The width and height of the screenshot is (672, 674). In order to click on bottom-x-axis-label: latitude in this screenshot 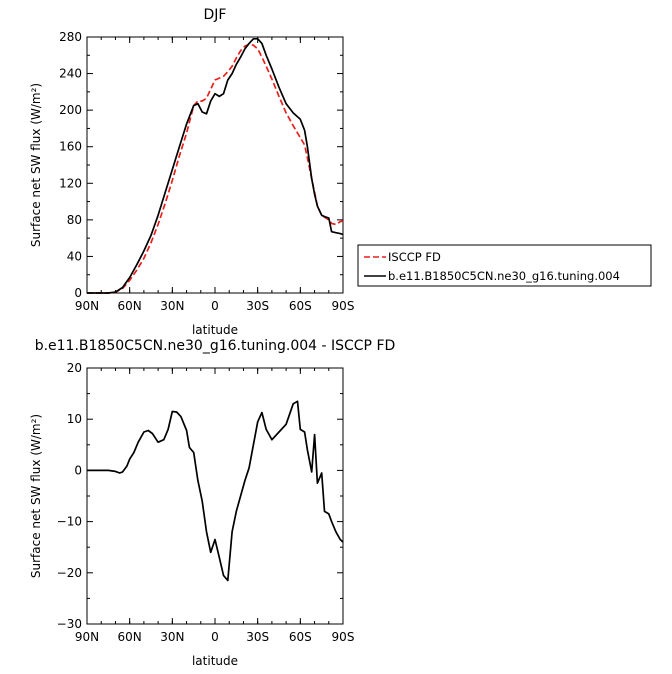, I will do `click(215, 661)`.